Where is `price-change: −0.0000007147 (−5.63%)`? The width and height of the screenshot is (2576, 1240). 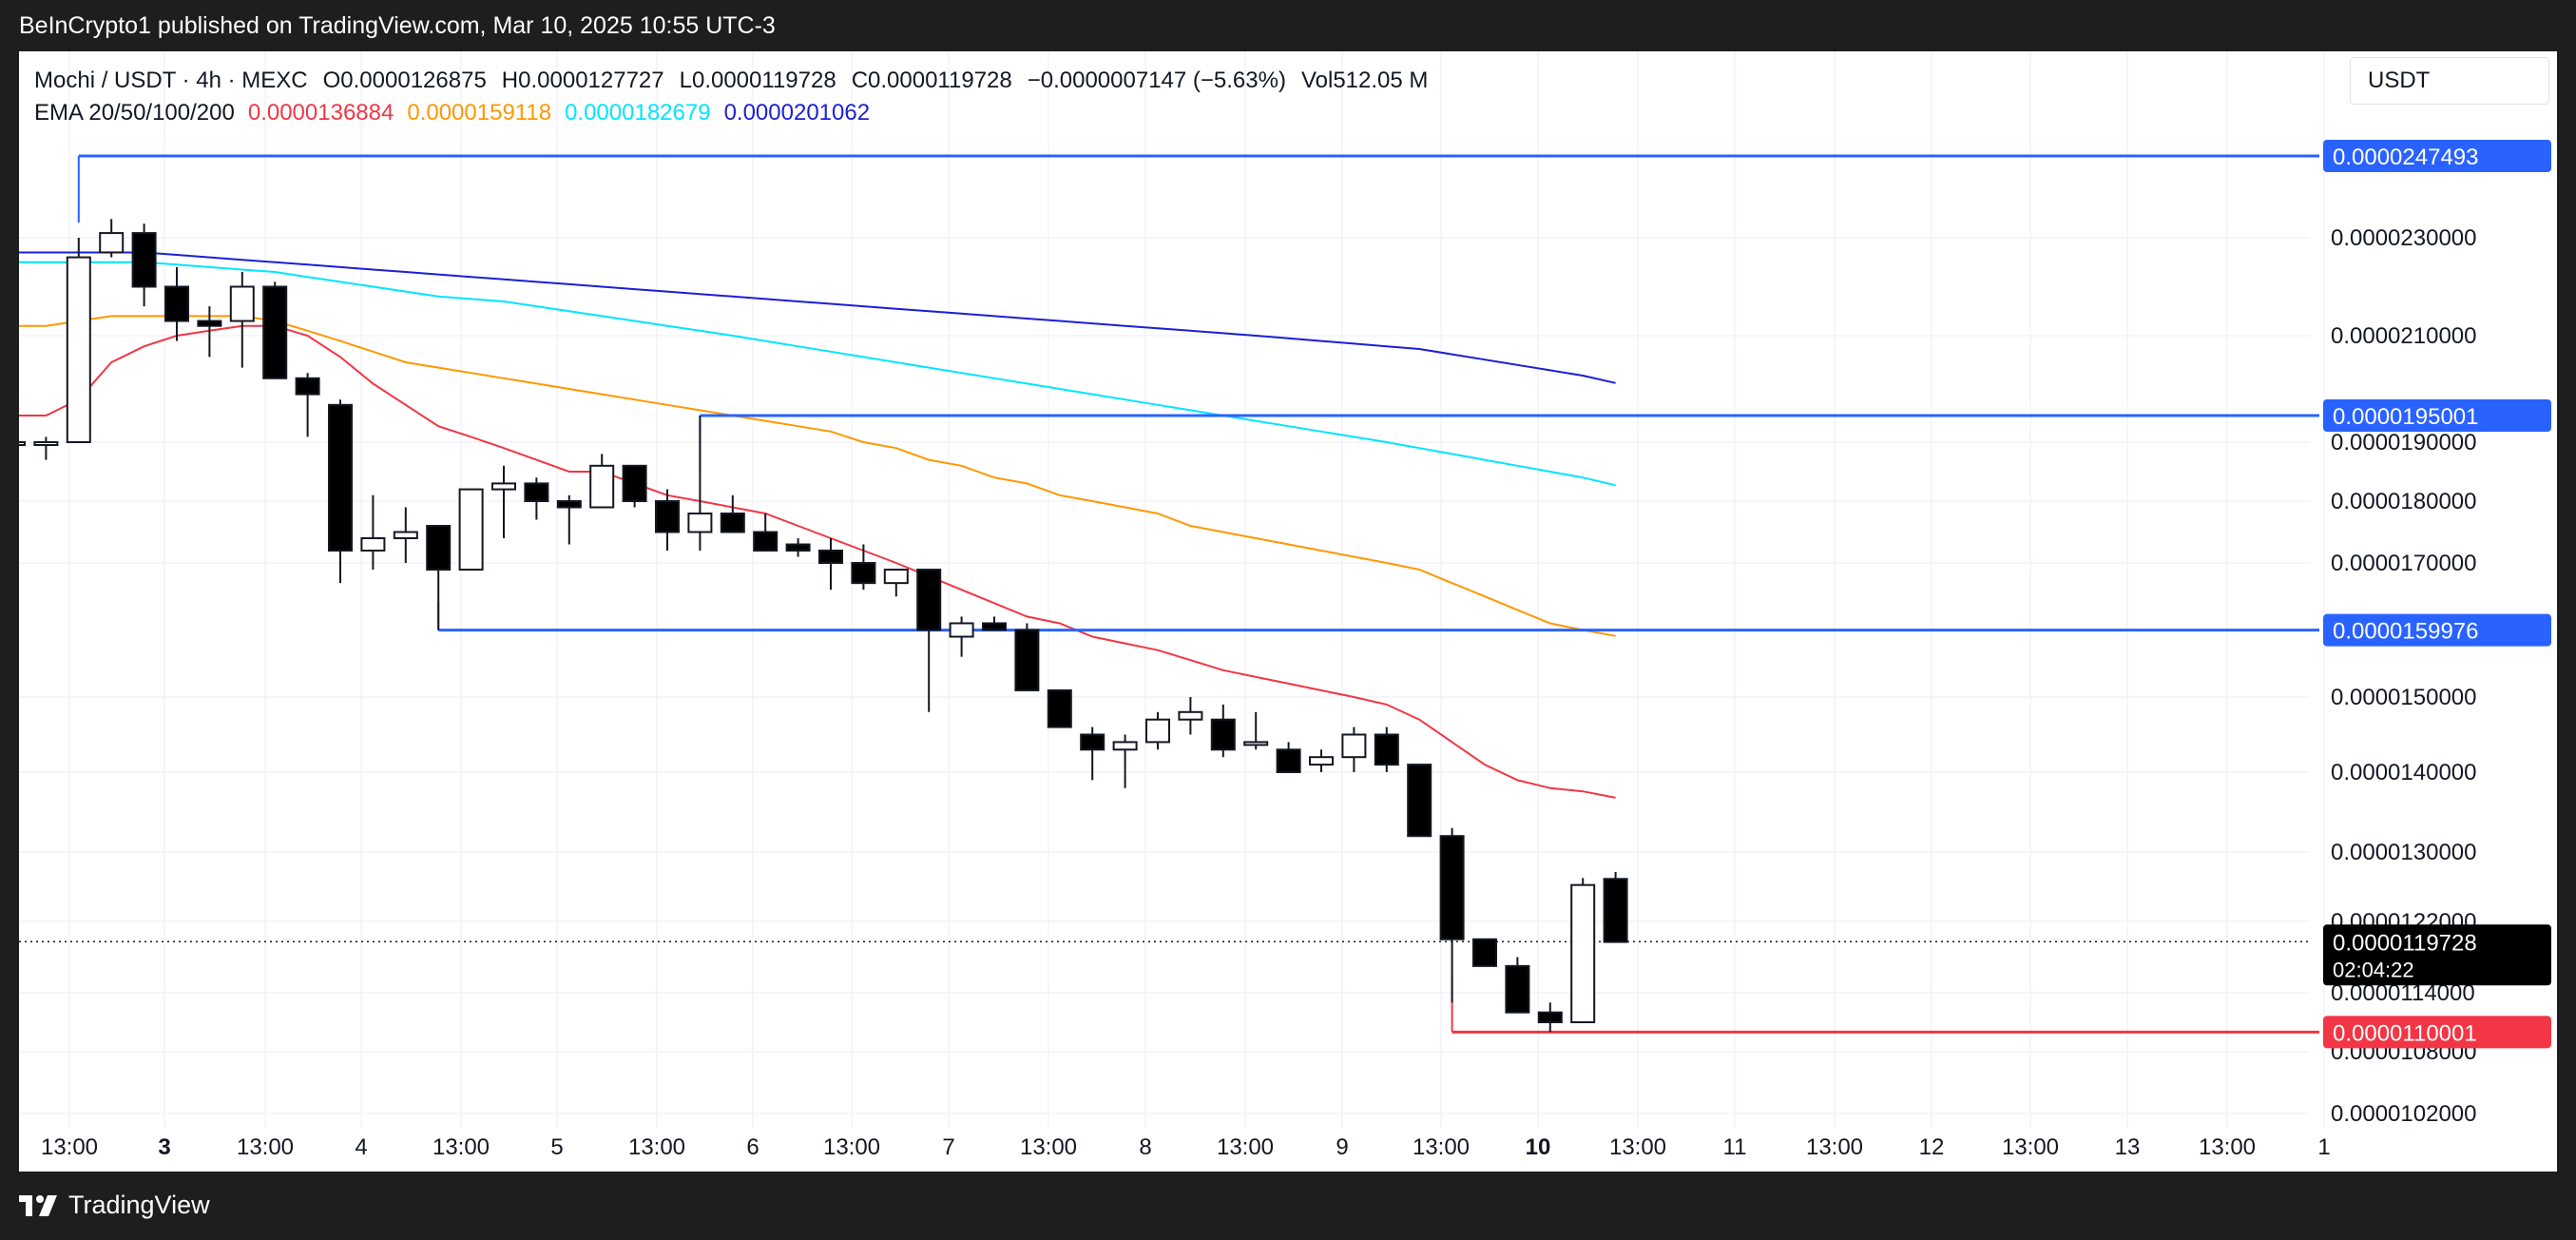 price-change: −0.0000007147 (−5.63%) is located at coordinates (1156, 80).